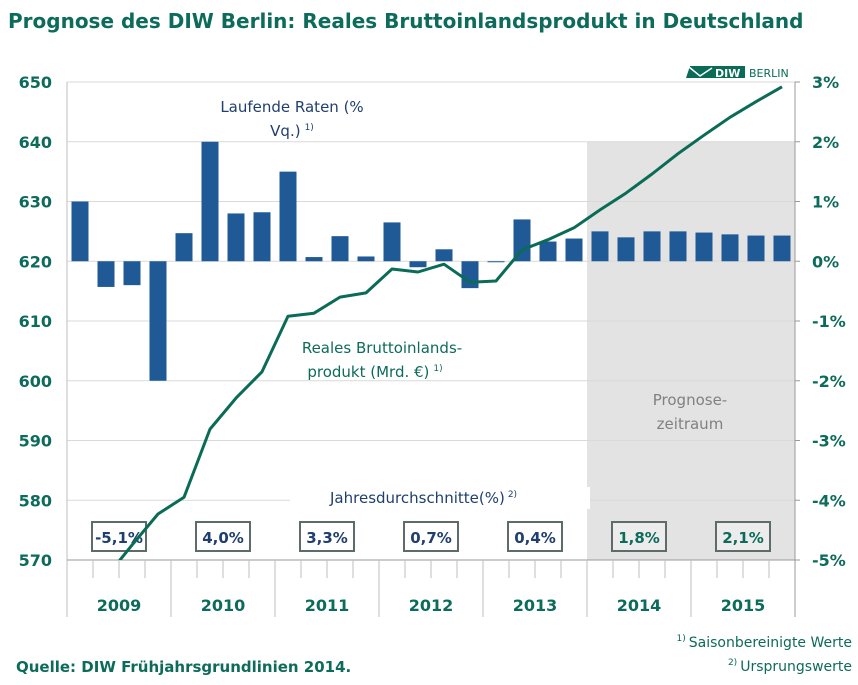 The height and width of the screenshot is (685, 858). What do you see at coordinates (35, 560) in the screenshot?
I see `left-tick-label: 570` at bounding box center [35, 560].